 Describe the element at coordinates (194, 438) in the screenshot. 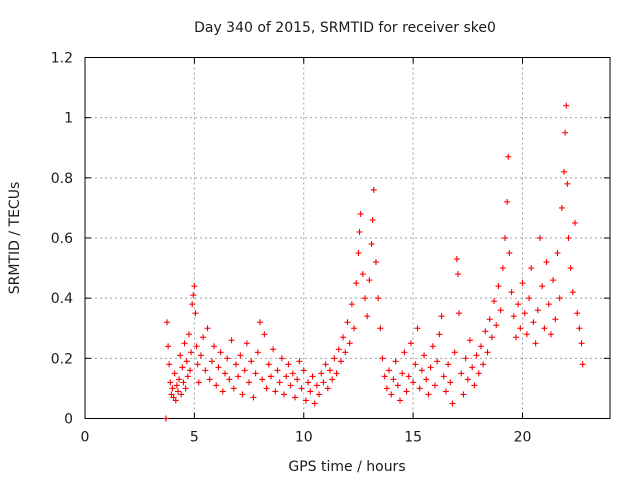

I see `x-tick-label: 5` at that location.